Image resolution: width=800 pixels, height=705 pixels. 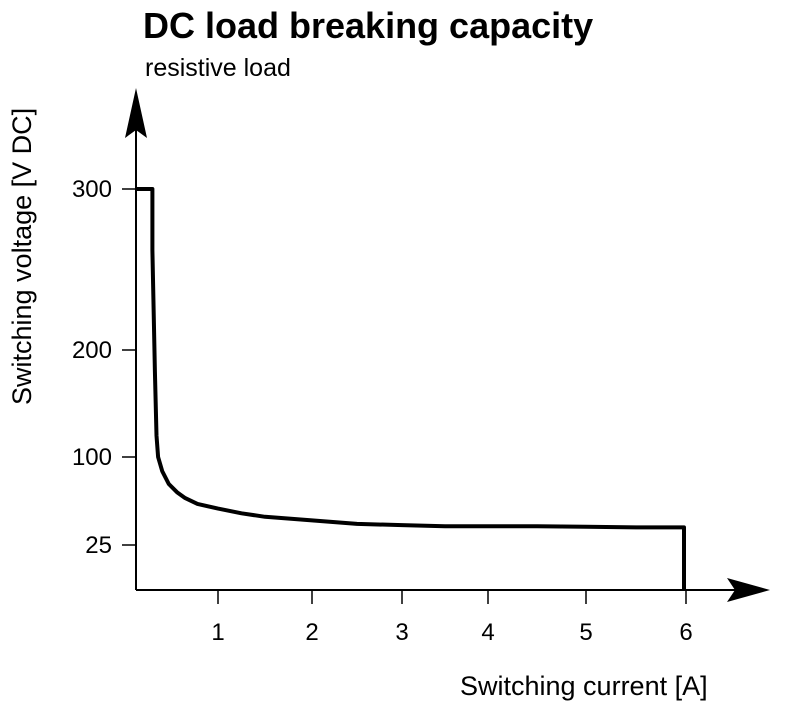 I want to click on x-tick-label: 1, so click(x=217, y=632).